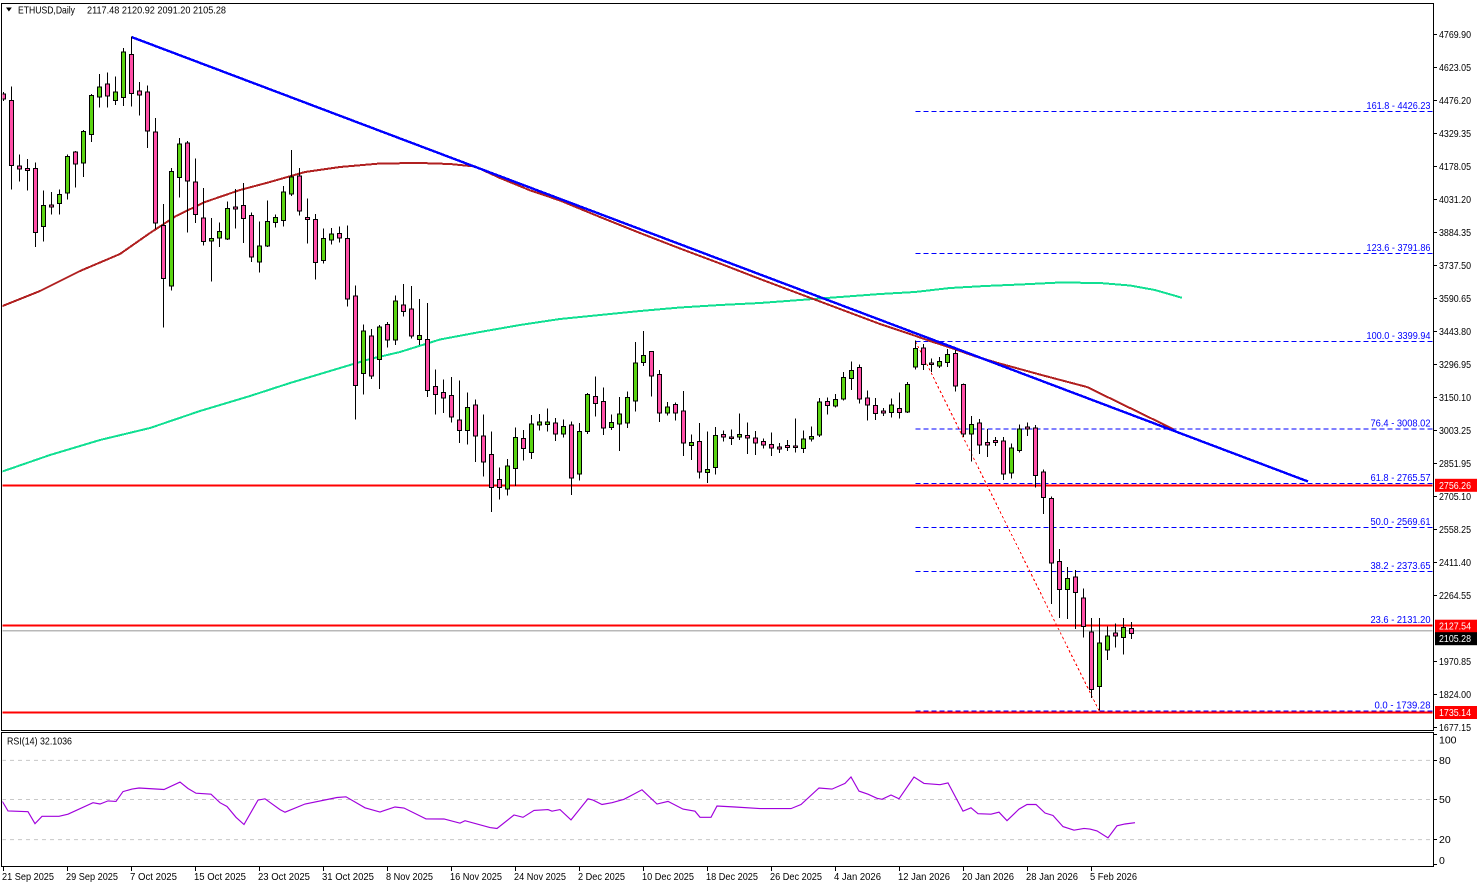 The height and width of the screenshot is (888, 1479). Describe the element at coordinates (1399, 248) in the screenshot. I see `svg-text: 123.6 - 3791.86` at that location.